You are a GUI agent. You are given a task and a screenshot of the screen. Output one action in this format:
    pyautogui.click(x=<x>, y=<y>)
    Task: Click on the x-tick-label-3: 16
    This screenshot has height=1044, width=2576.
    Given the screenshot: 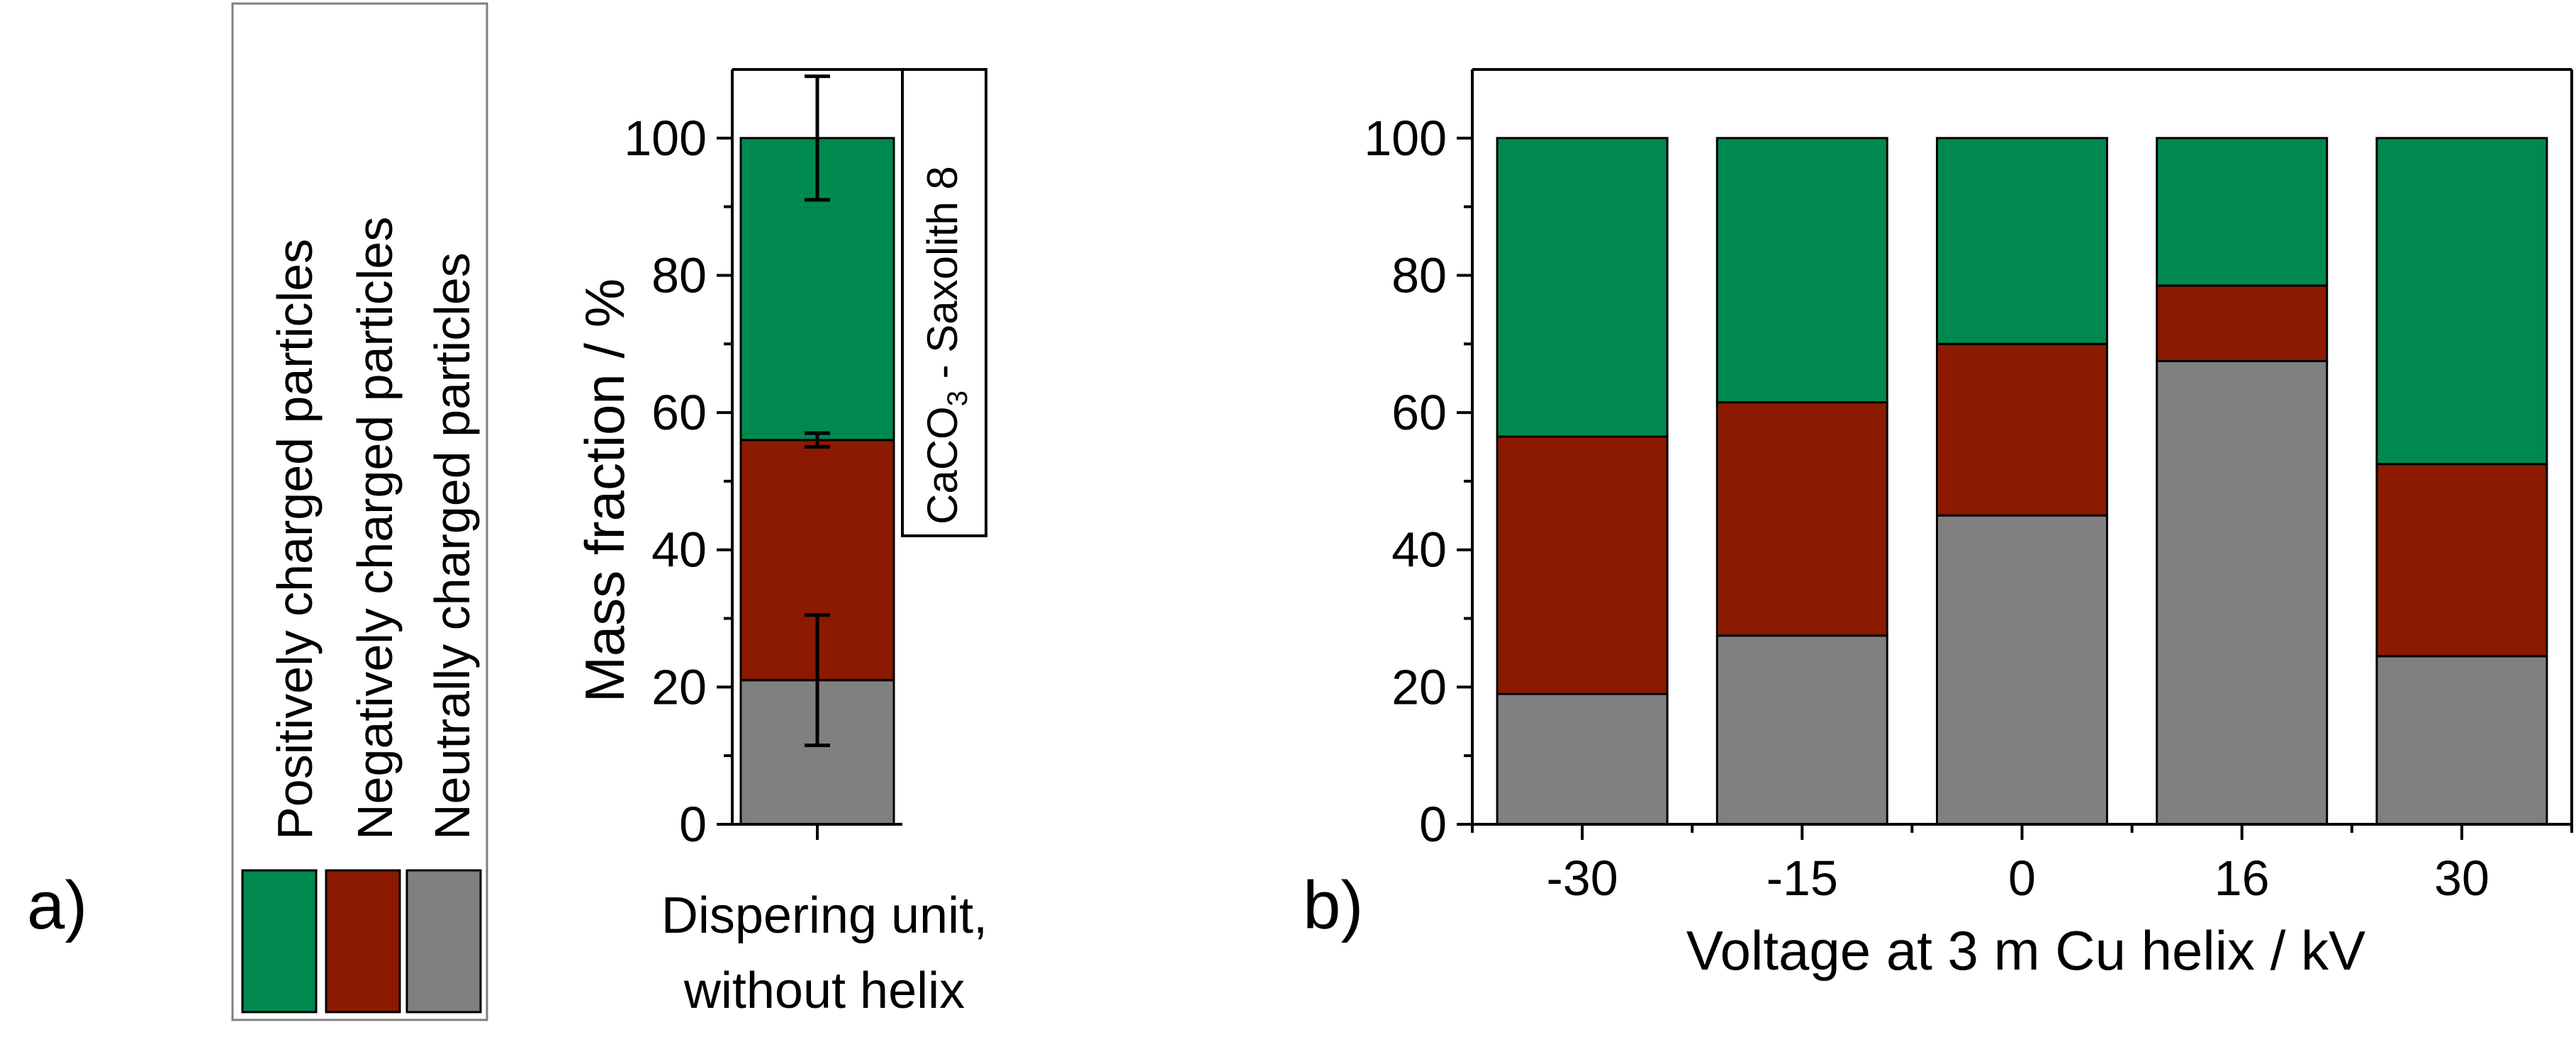 What is the action you would take?
    pyautogui.click(x=2242, y=878)
    